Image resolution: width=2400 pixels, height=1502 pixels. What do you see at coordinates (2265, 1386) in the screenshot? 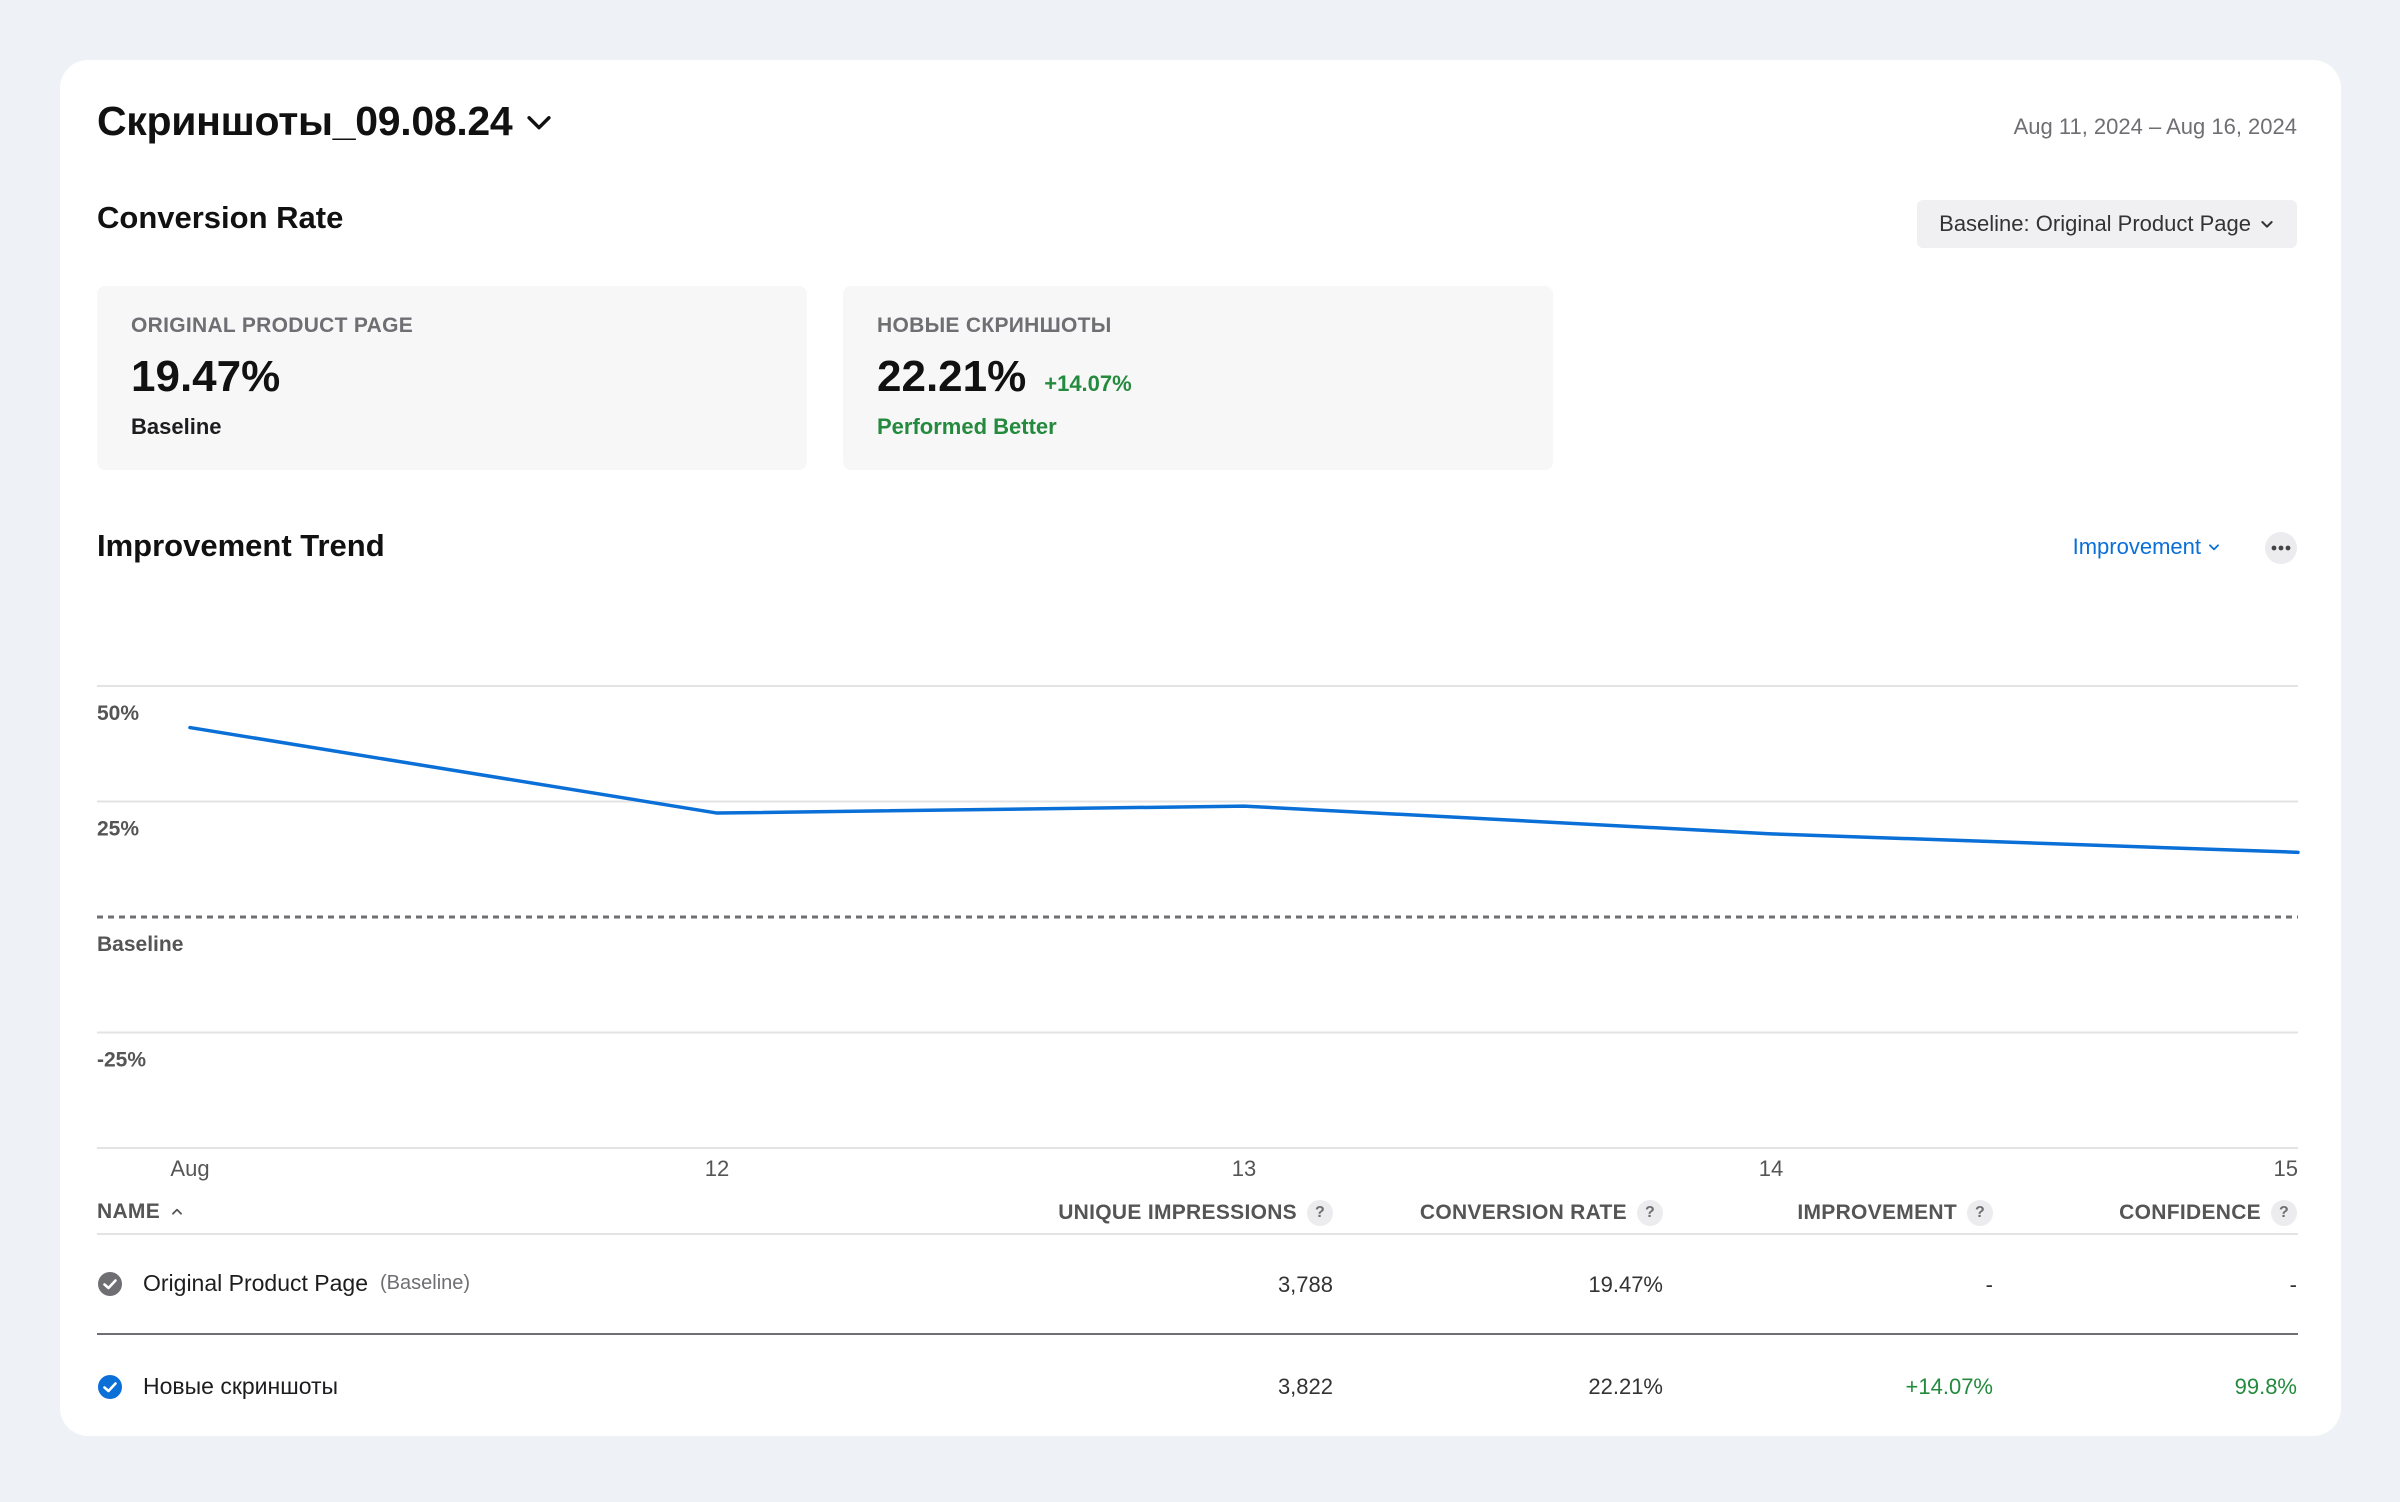
I see `cell-confidence: 99.8%` at bounding box center [2265, 1386].